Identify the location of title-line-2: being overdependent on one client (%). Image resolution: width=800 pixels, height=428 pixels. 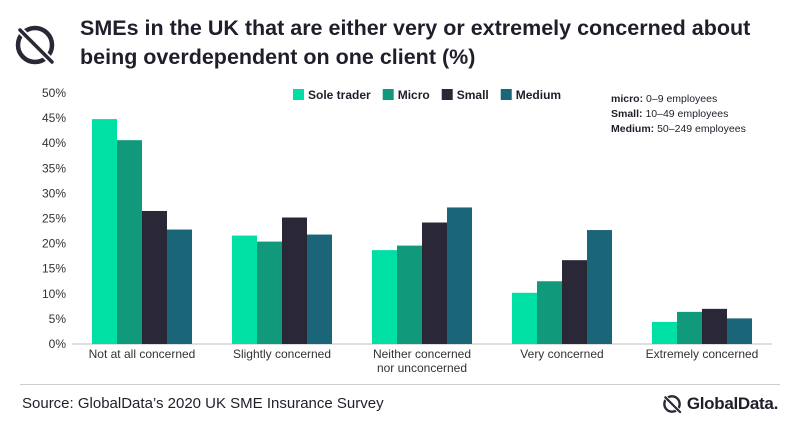
(278, 57).